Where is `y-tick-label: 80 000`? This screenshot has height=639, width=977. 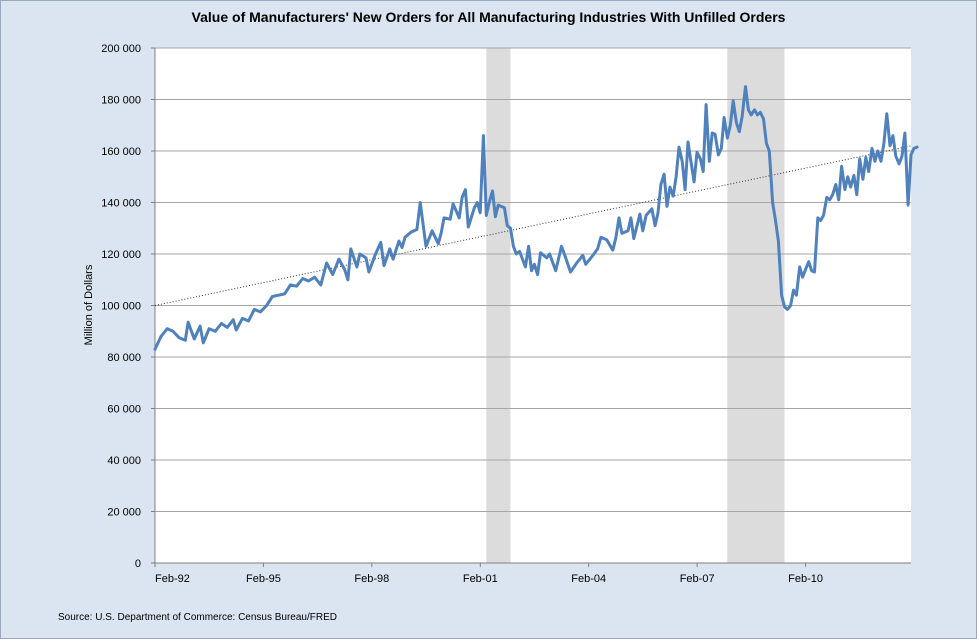 y-tick-label: 80 000 is located at coordinates (124, 358).